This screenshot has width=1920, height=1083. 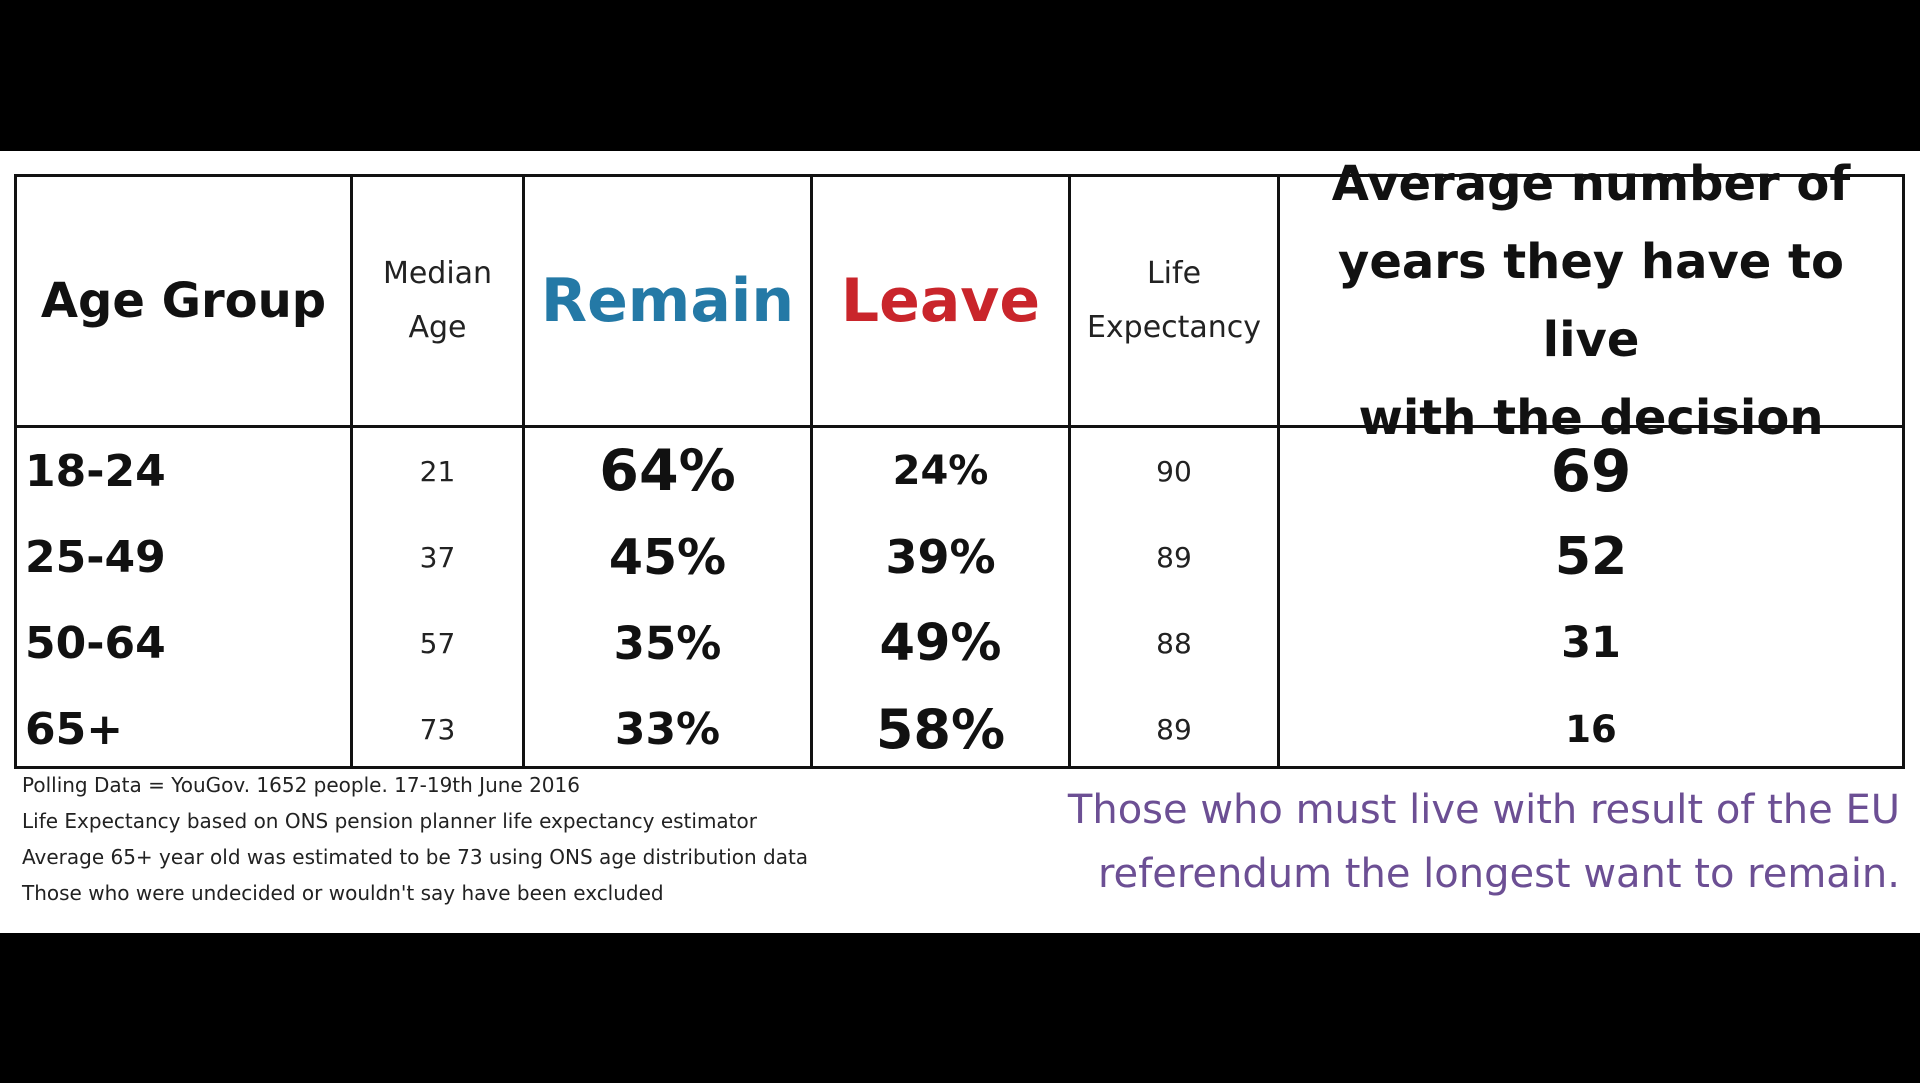 What do you see at coordinates (95, 471) in the screenshot?
I see `cell-age-group: 18-24` at bounding box center [95, 471].